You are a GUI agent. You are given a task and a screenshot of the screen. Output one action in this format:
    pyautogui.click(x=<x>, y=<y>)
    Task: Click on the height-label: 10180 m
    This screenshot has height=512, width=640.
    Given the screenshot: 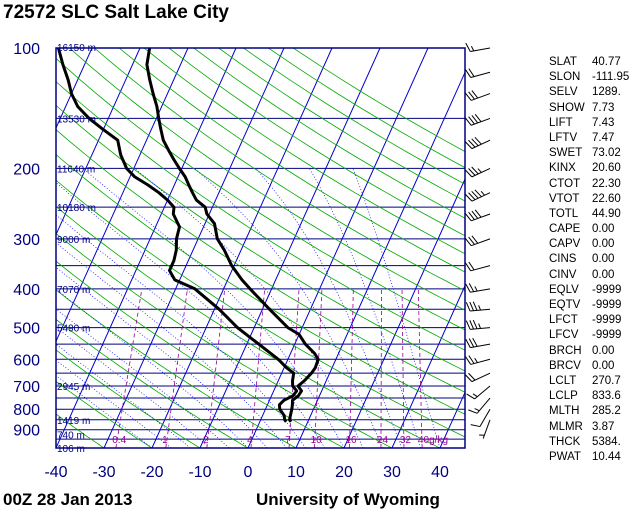 What is the action you would take?
    pyautogui.click(x=76, y=208)
    